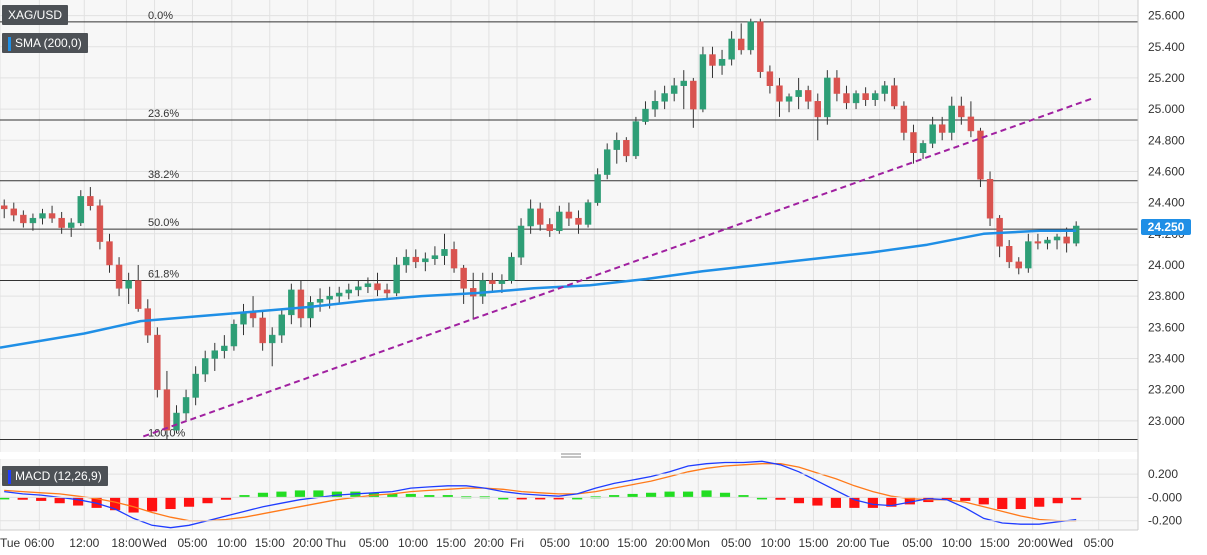 Image resolution: width=1207 pixels, height=555 pixels. What do you see at coordinates (1166, 296) in the screenshot?
I see `price-tick-label: 23.800` at bounding box center [1166, 296].